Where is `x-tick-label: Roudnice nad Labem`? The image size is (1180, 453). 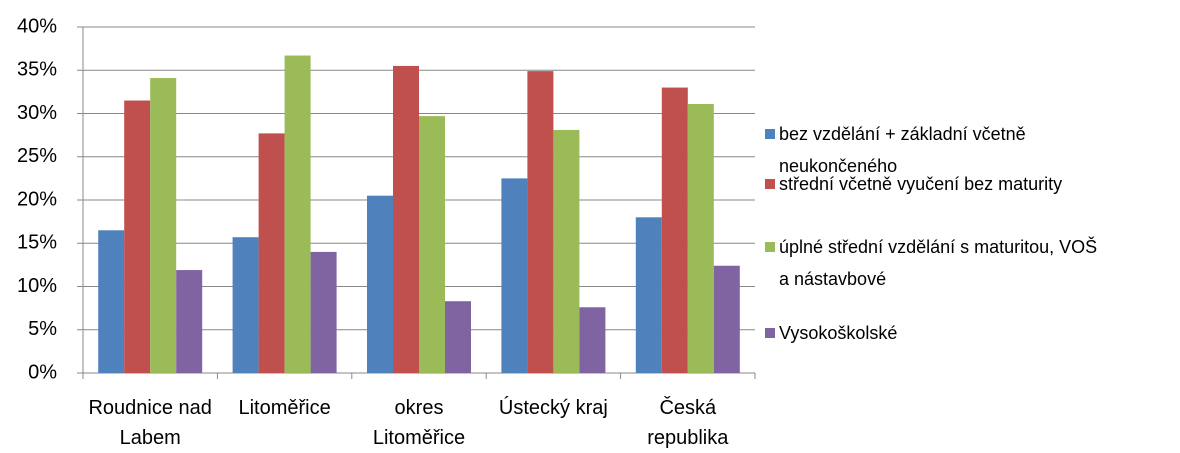
x-tick-label: Roudnice nad Labem is located at coordinates (150, 423).